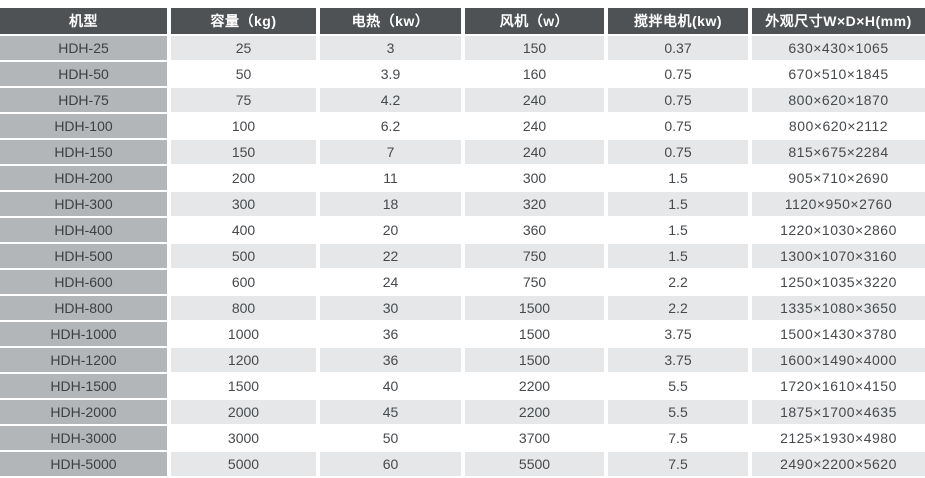 This screenshot has width=925, height=478. What do you see at coordinates (243, 308) in the screenshot?
I see `cell-capacity: 800` at bounding box center [243, 308].